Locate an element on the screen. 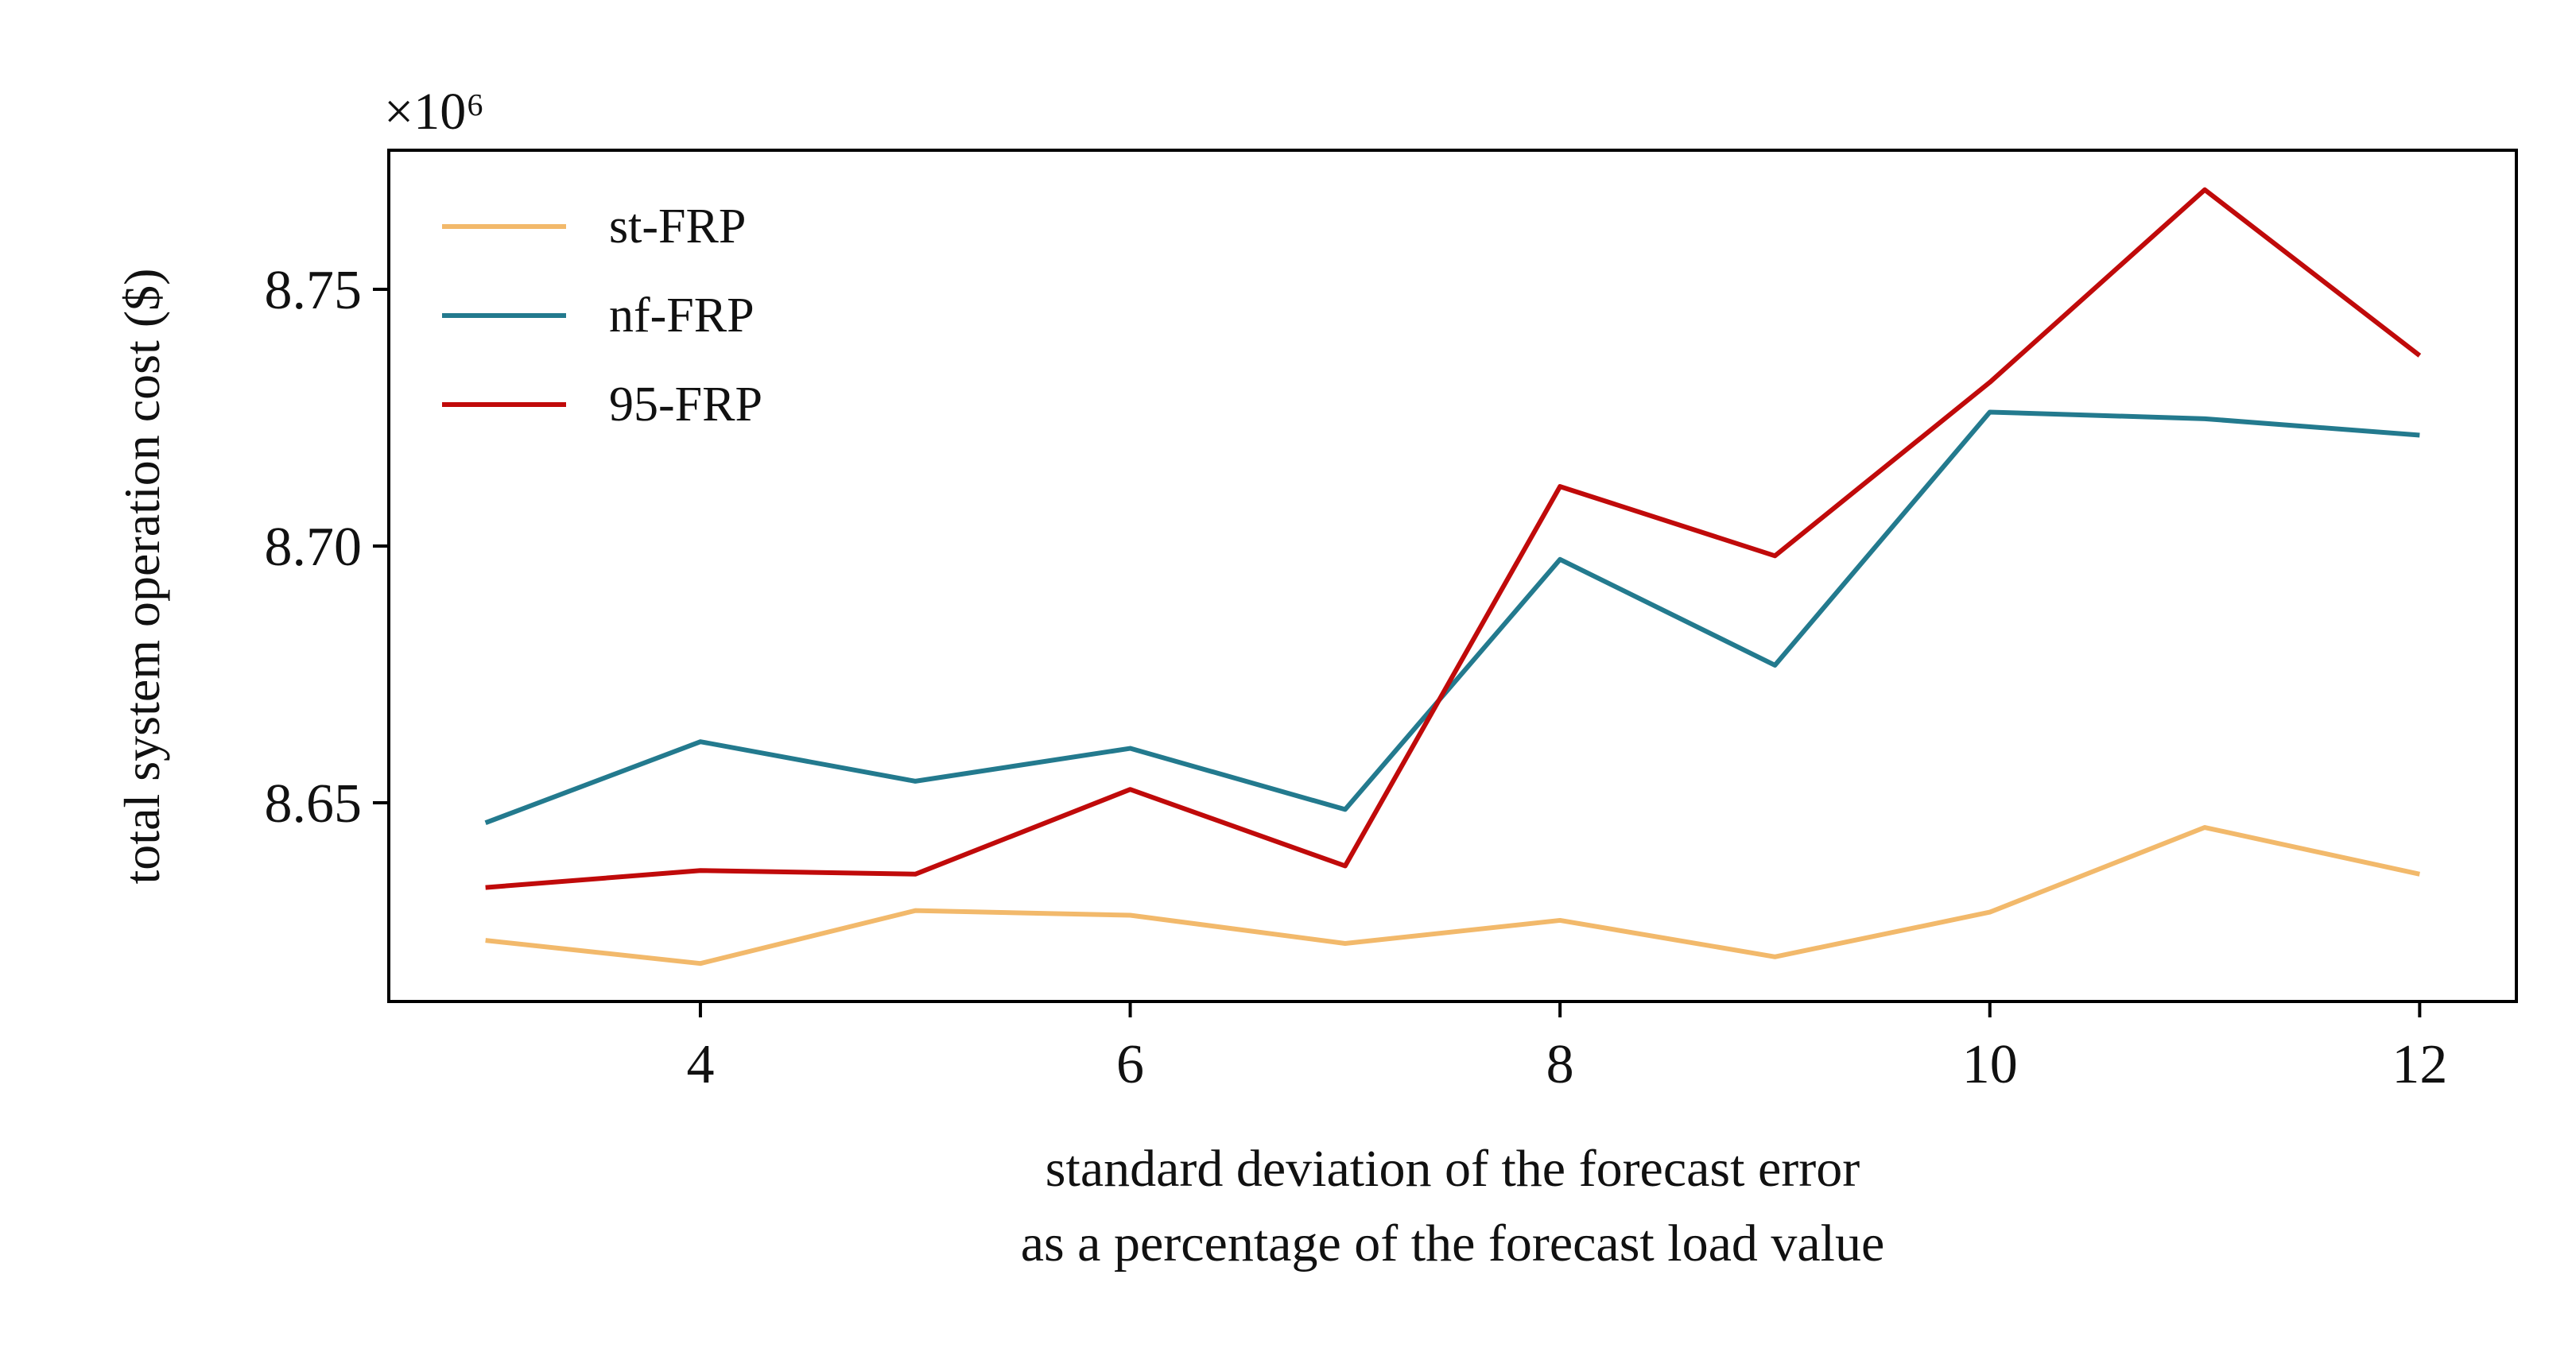  x-tick-label: 4 is located at coordinates (700, 1064).